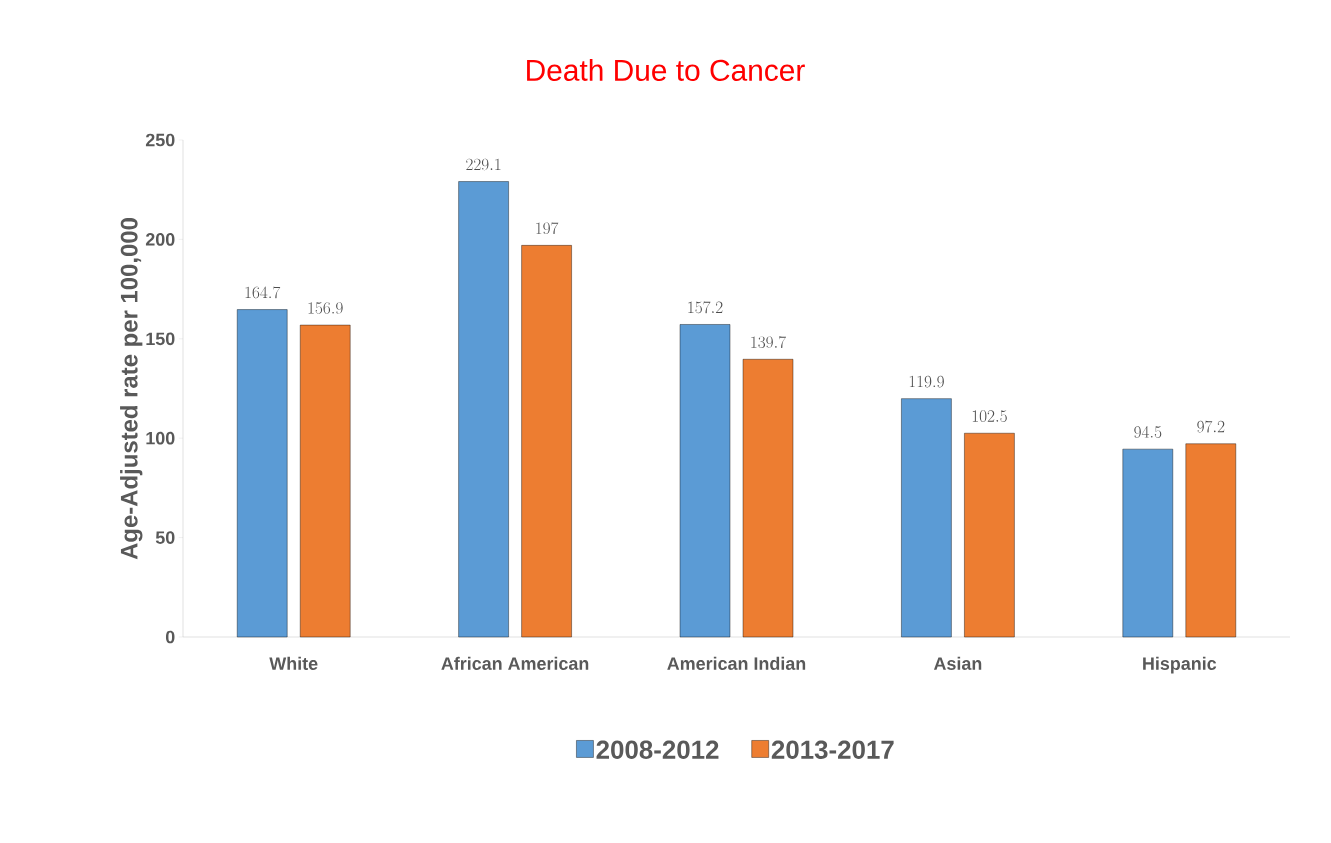 This screenshot has width=1331, height=843. I want to click on y-tick-label: 100, so click(160, 438).